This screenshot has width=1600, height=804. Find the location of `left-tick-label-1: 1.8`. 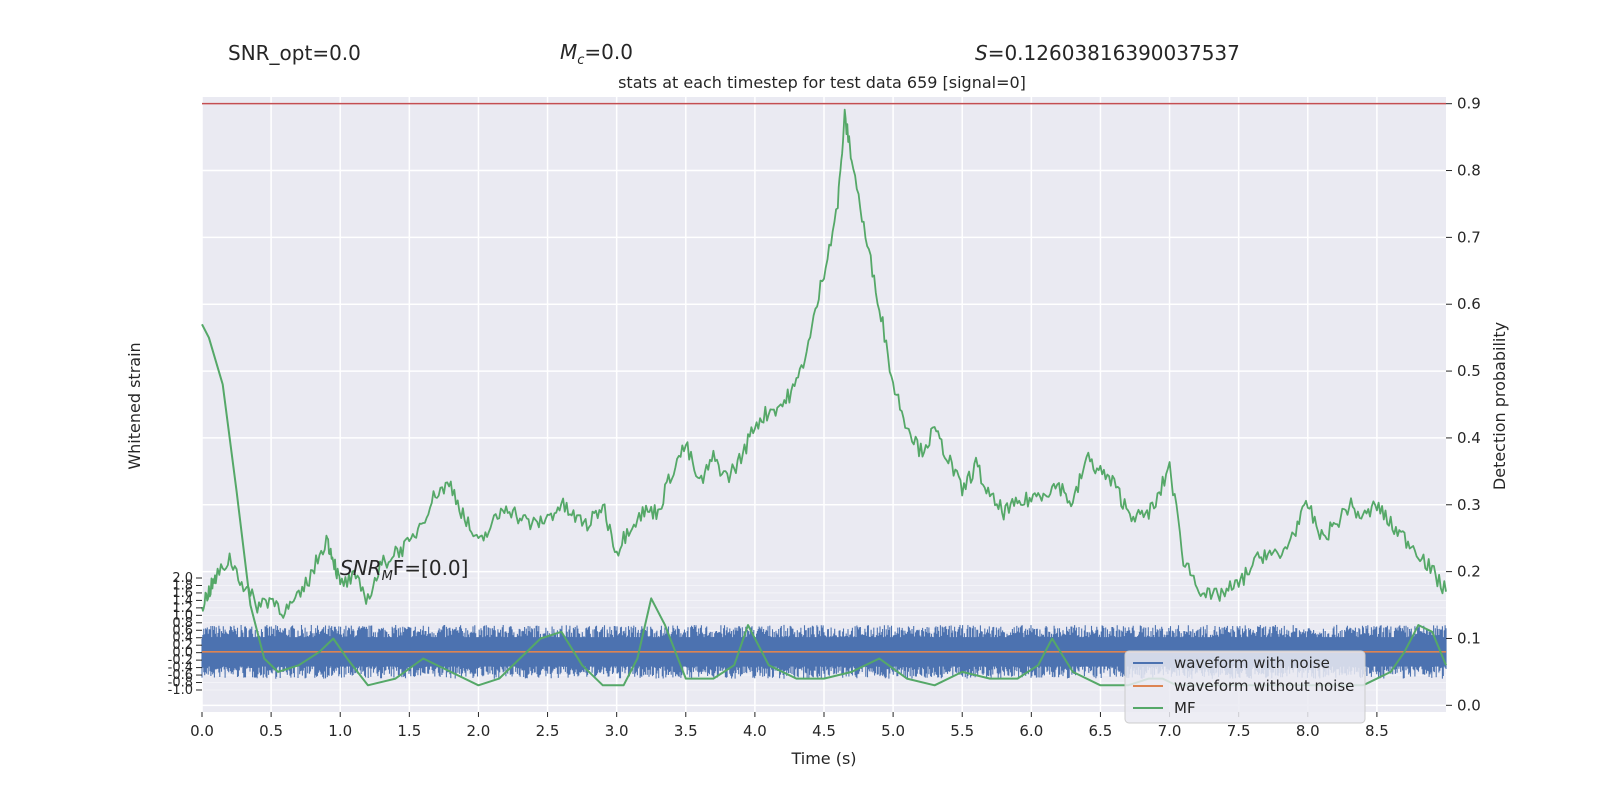

left-tick-label-1: 1.8 is located at coordinates (182, 585).